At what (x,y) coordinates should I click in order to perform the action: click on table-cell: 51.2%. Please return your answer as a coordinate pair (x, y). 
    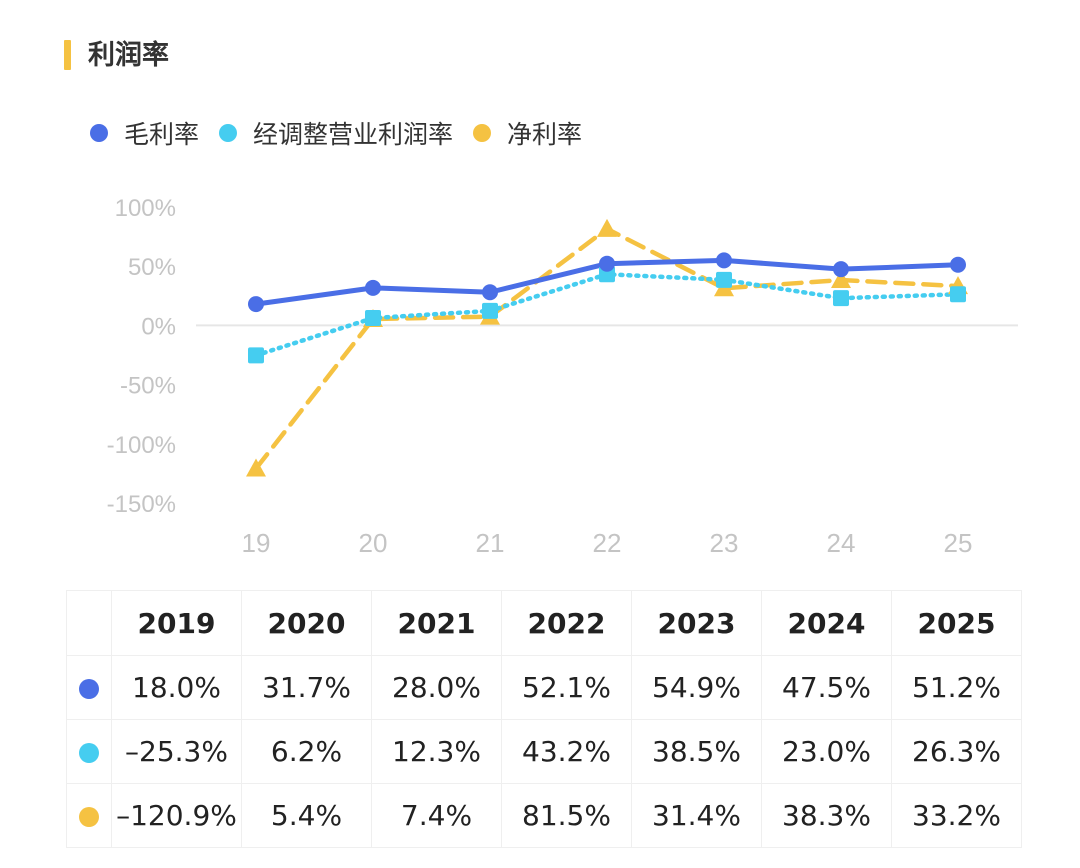
    Looking at the image, I should click on (956, 687).